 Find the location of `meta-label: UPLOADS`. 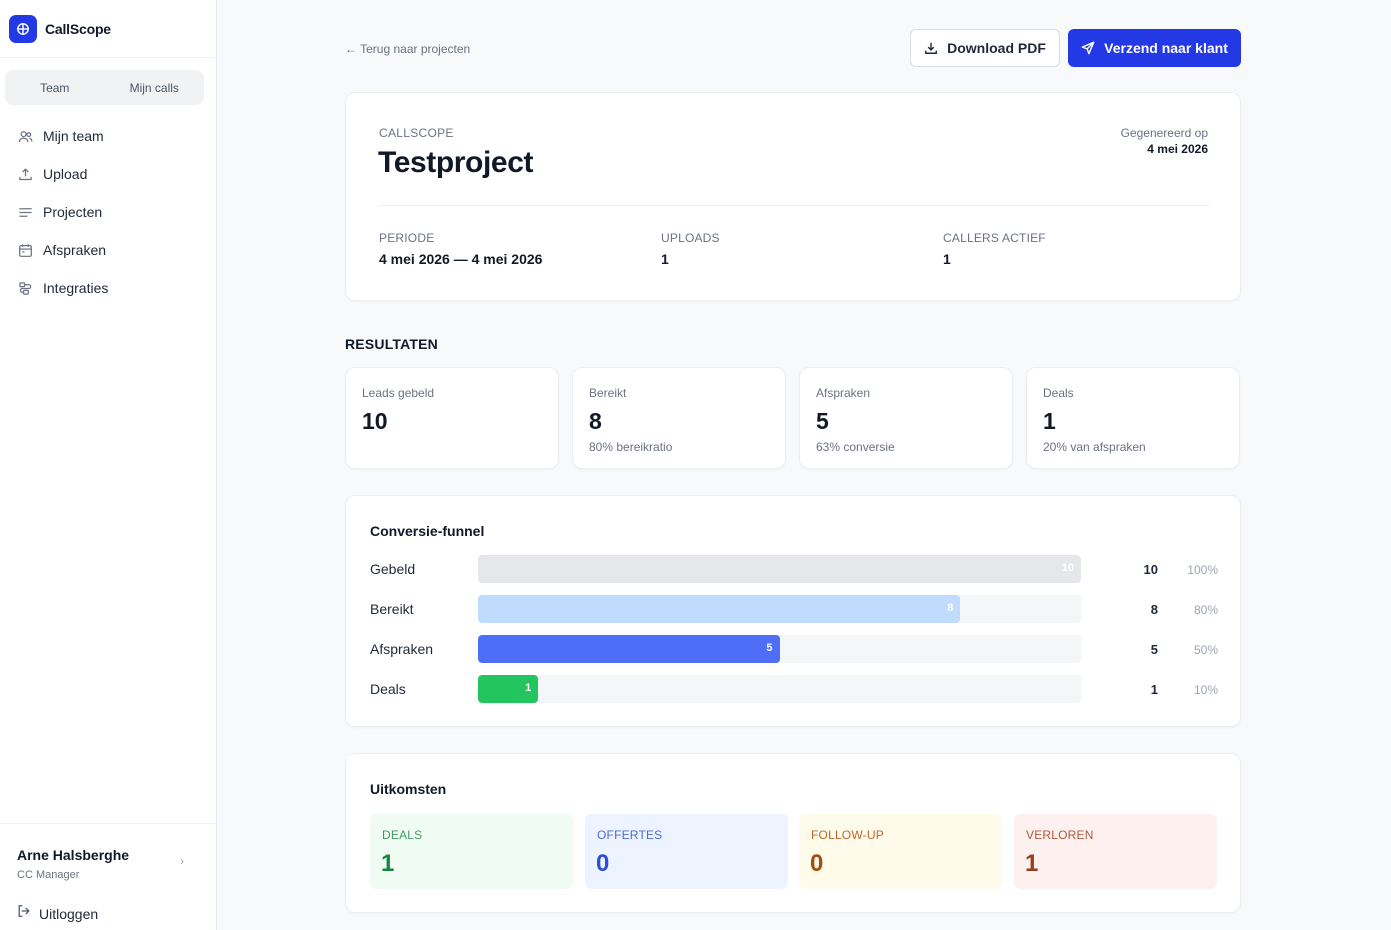

meta-label: UPLOADS is located at coordinates (690, 238).